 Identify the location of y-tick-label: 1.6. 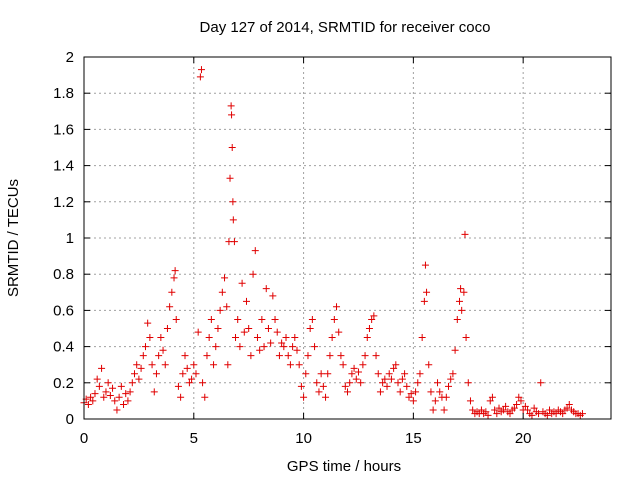
(63, 129).